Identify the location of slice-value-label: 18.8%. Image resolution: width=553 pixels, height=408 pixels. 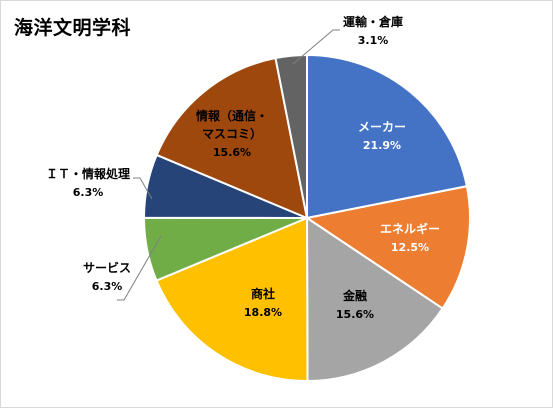
(263, 312).